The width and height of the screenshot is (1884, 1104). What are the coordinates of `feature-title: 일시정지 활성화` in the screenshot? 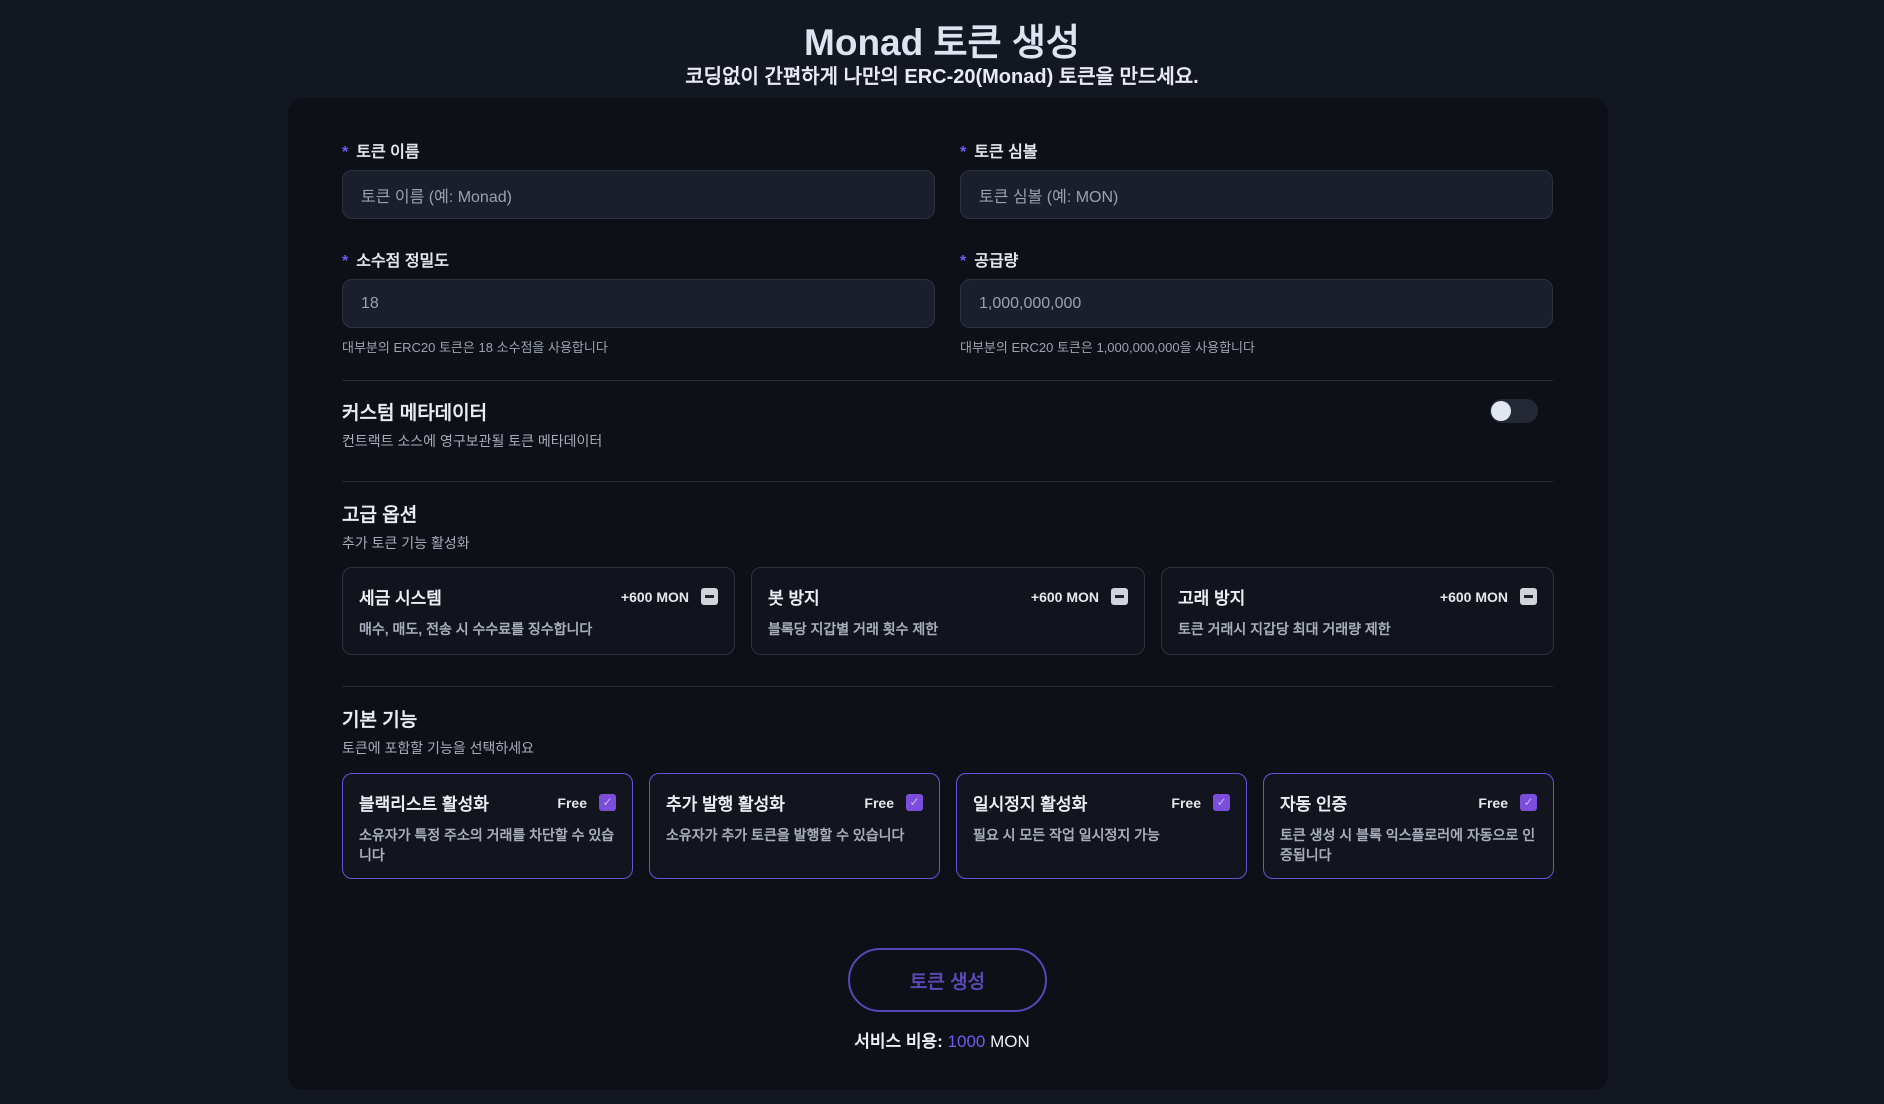 It's located at (1030, 804).